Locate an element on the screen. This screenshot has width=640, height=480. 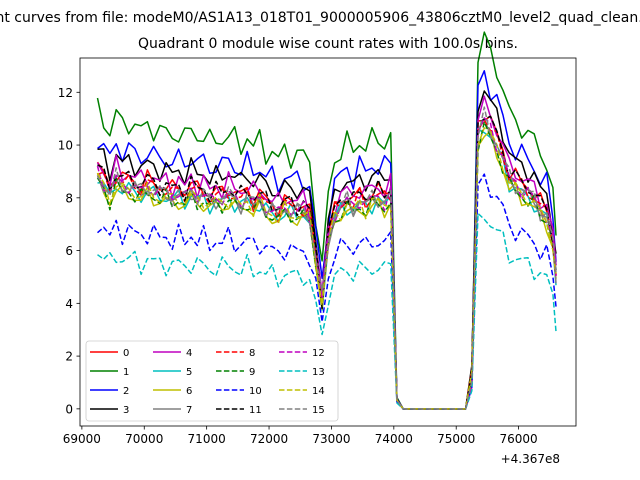
legend-label-0: 0 is located at coordinates (126, 353).